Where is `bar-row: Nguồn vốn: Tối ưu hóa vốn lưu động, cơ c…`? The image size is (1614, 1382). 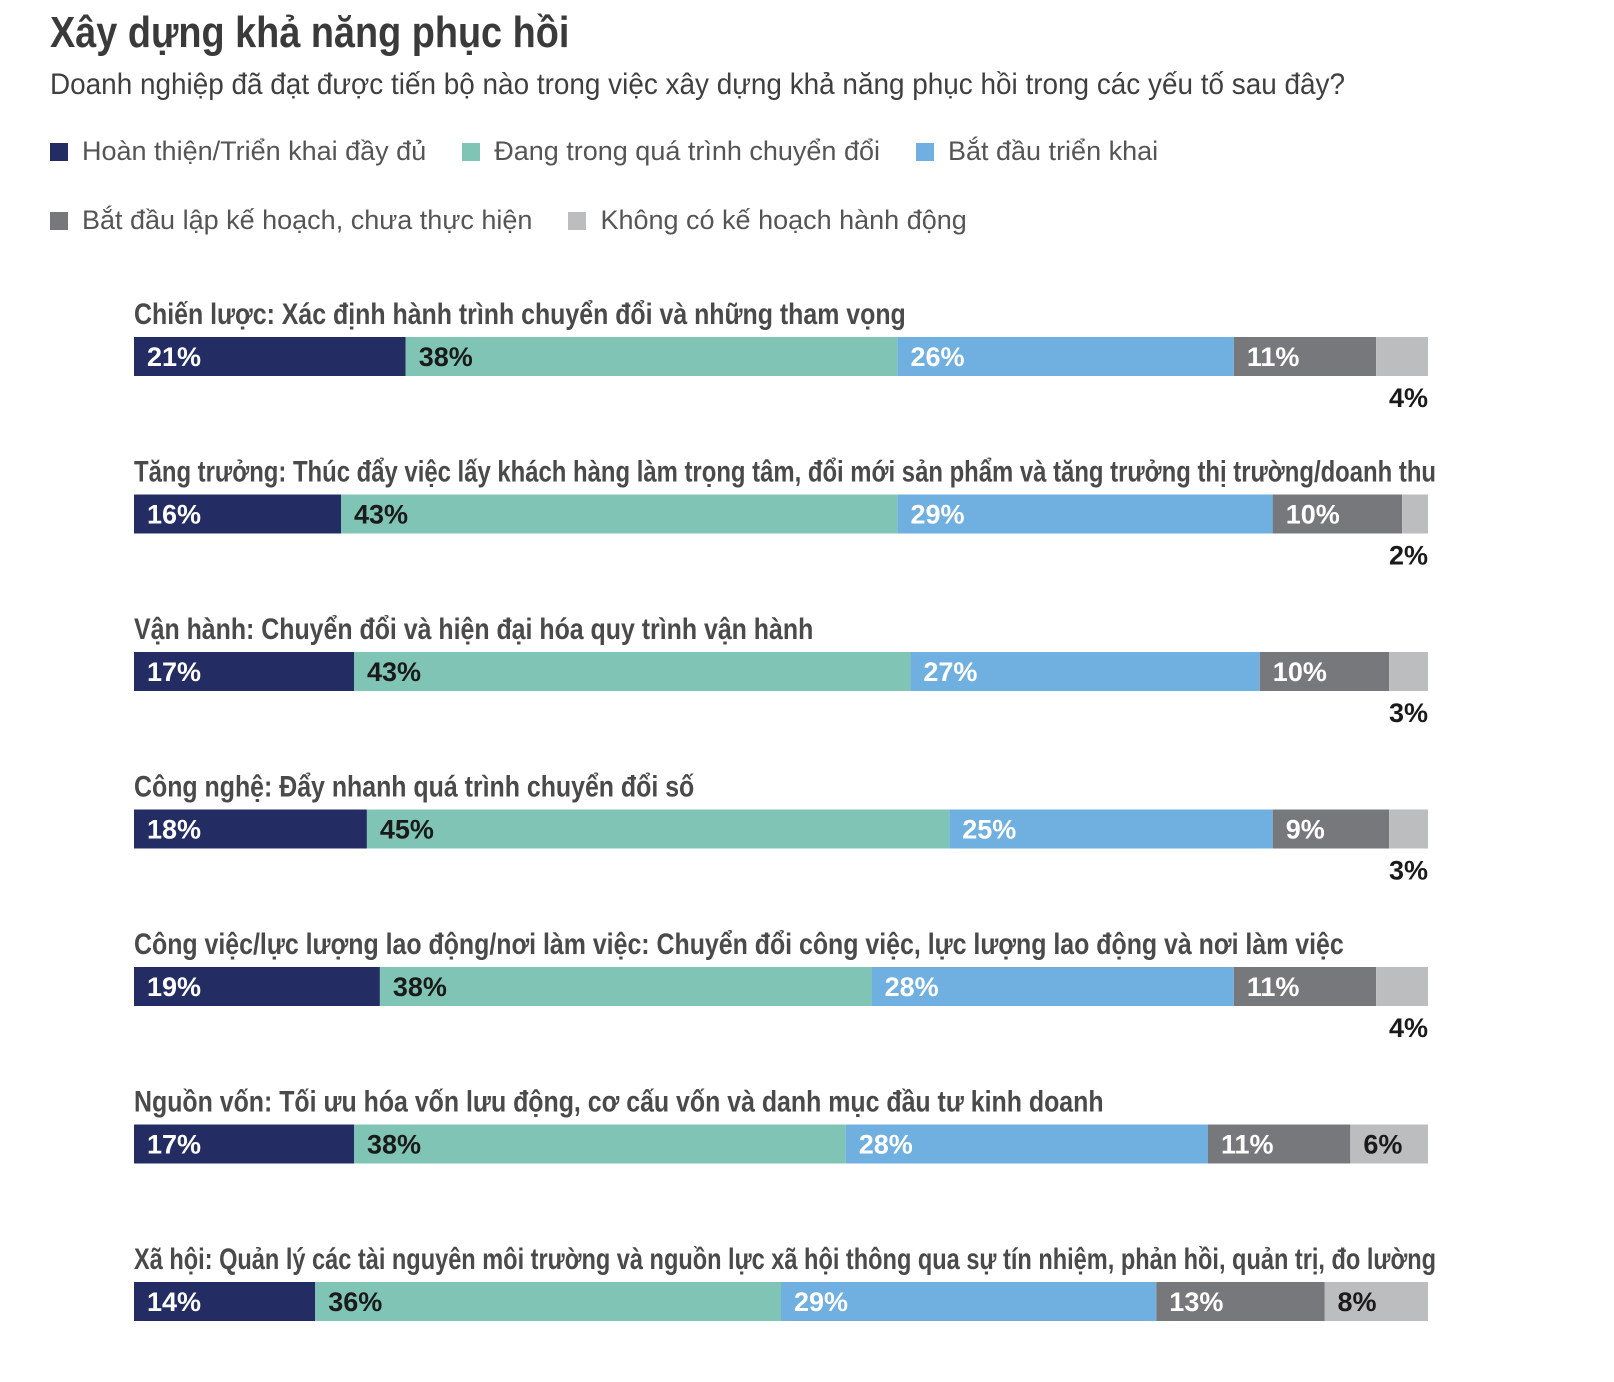
bar-row: Nguồn vốn: Tối ưu hóa vốn lưu động, cơ c… is located at coordinates (781, 1125).